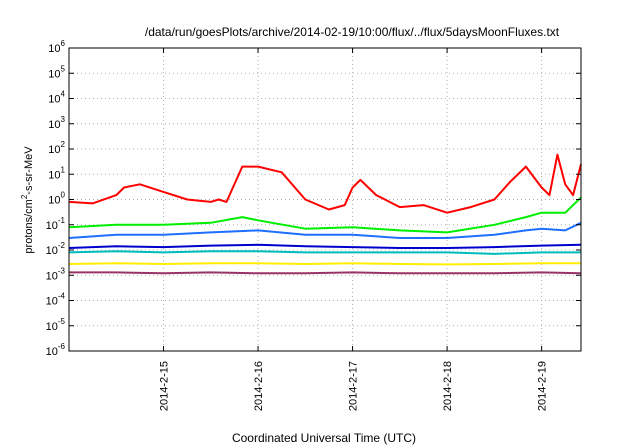 This screenshot has height=448, width=640. I want to click on y-tick-label: 10⁻², so click(56, 249).